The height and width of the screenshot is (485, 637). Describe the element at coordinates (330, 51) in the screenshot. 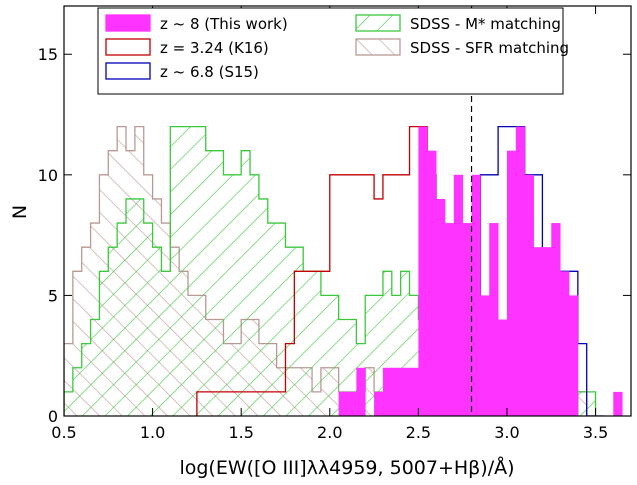

I see `legend-box` at that location.